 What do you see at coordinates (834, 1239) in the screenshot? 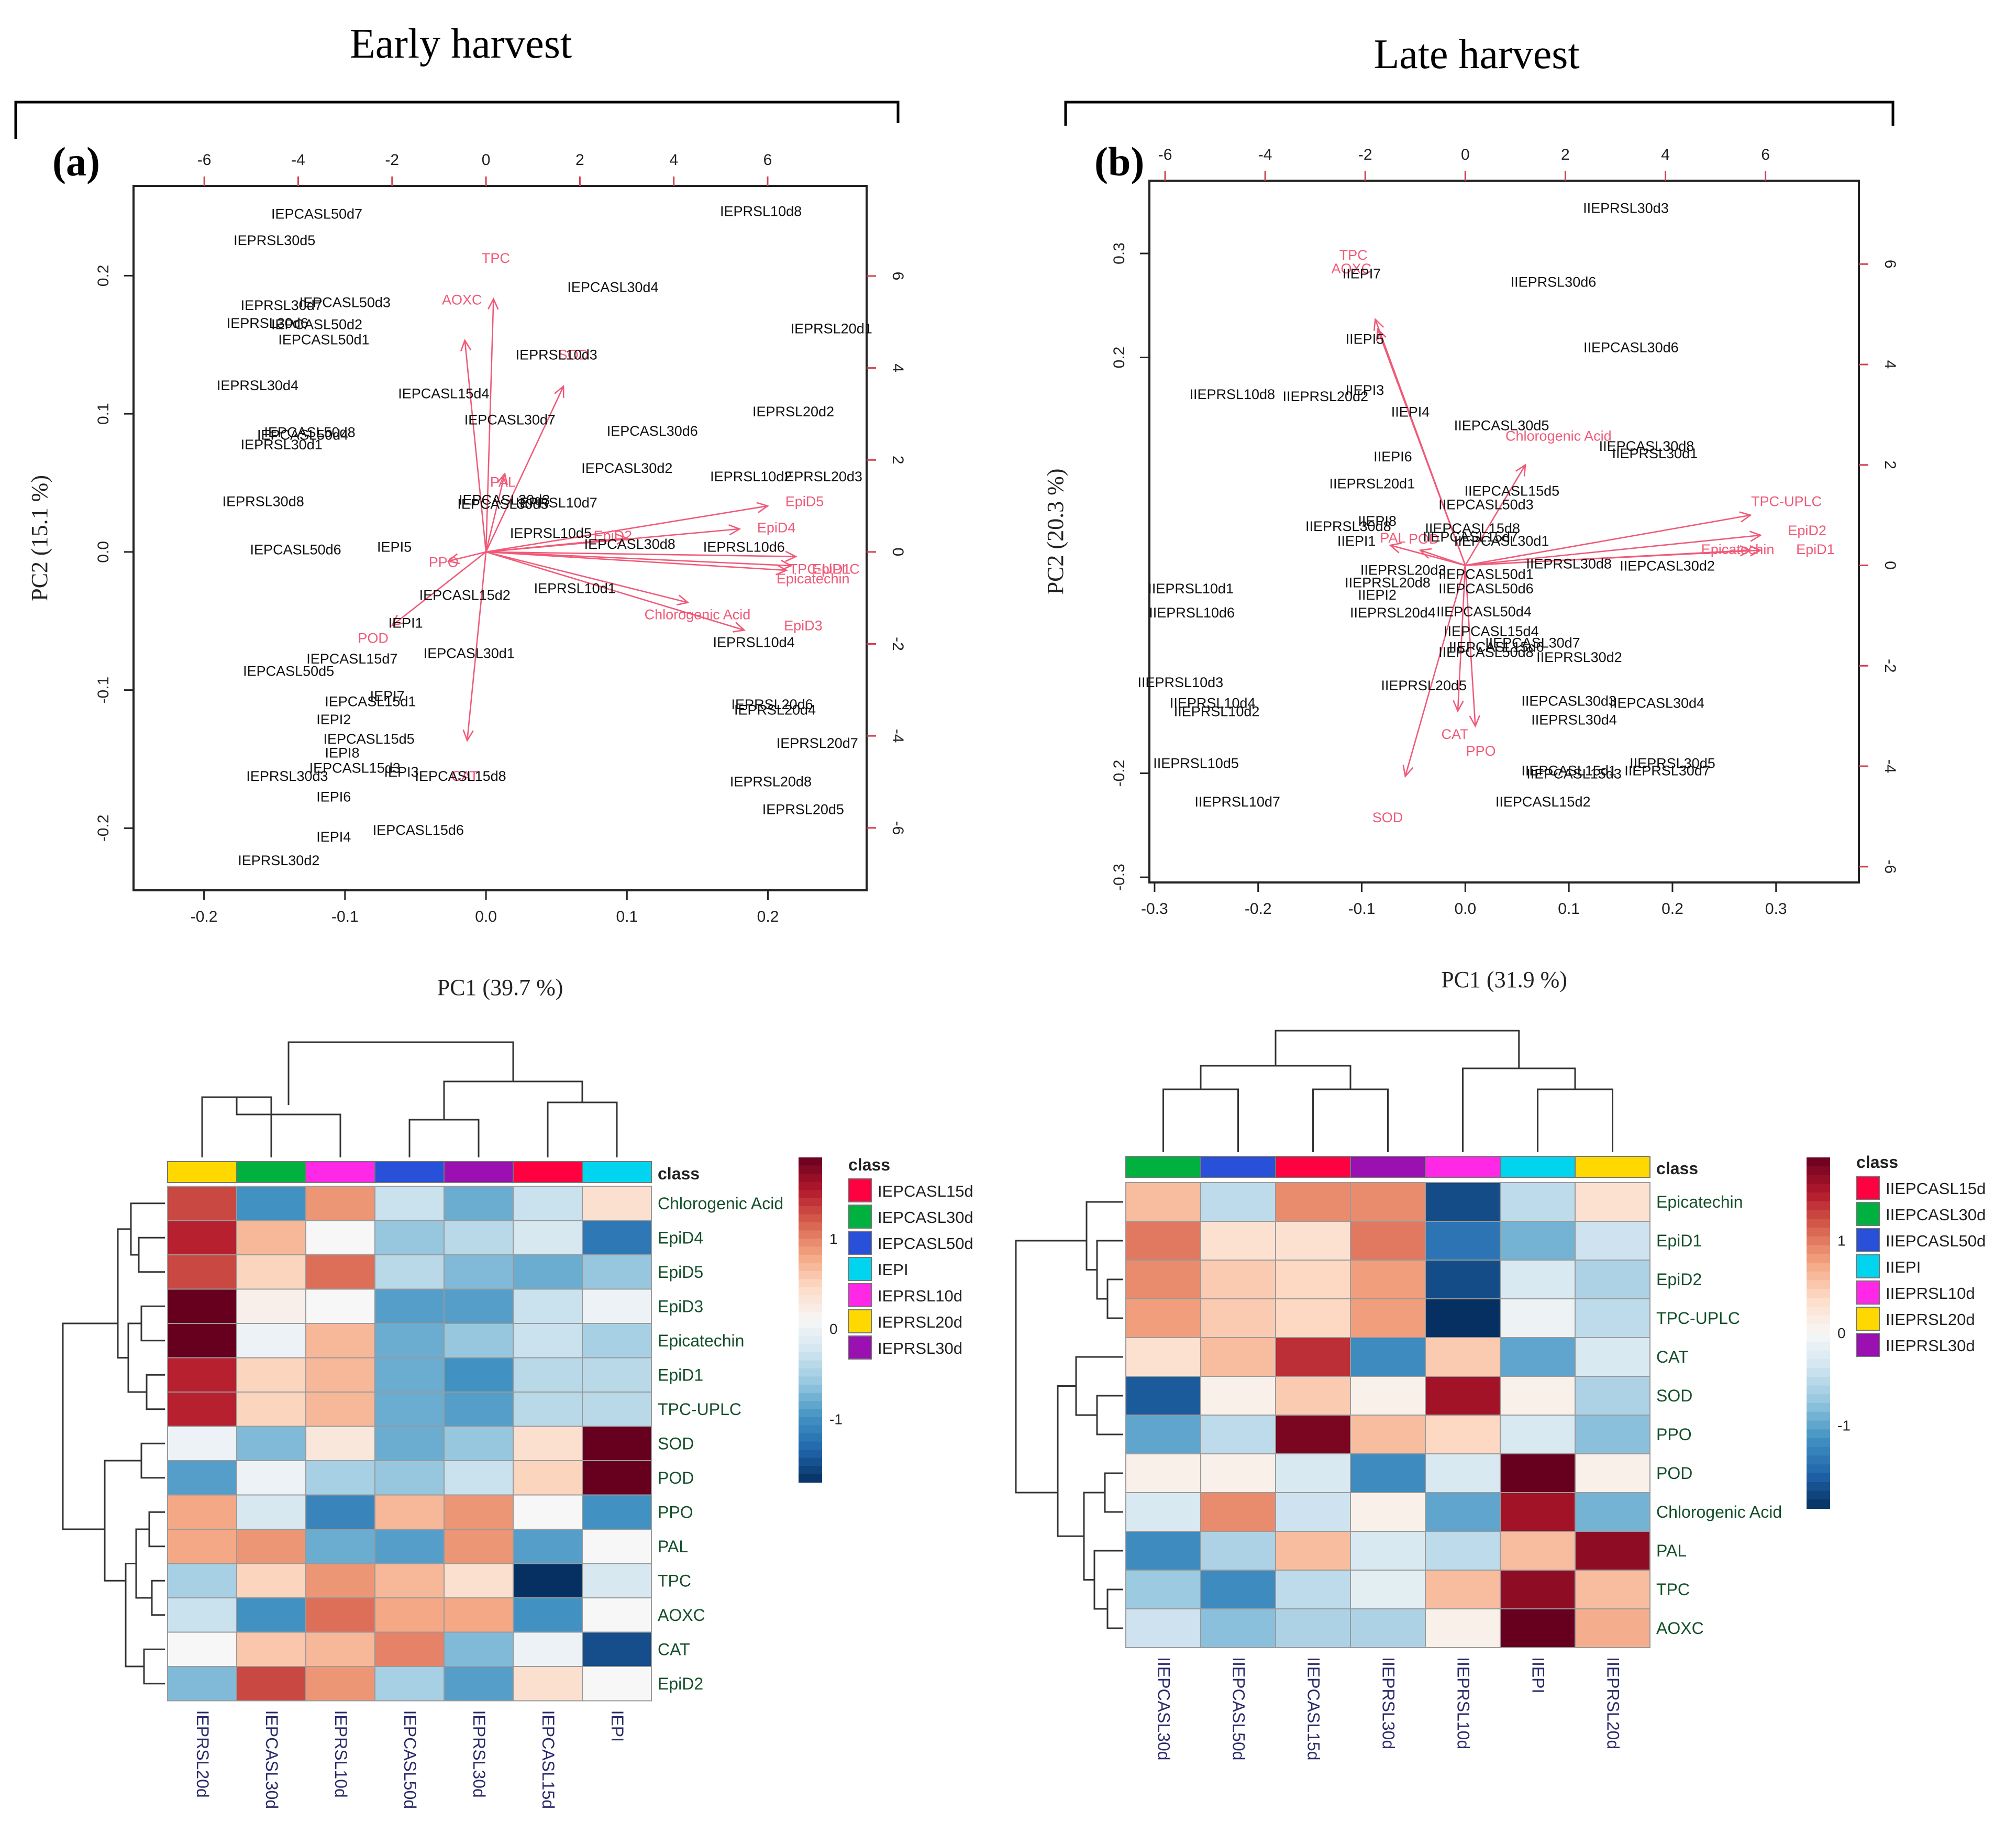
I see `color-scale-tick: 1` at bounding box center [834, 1239].